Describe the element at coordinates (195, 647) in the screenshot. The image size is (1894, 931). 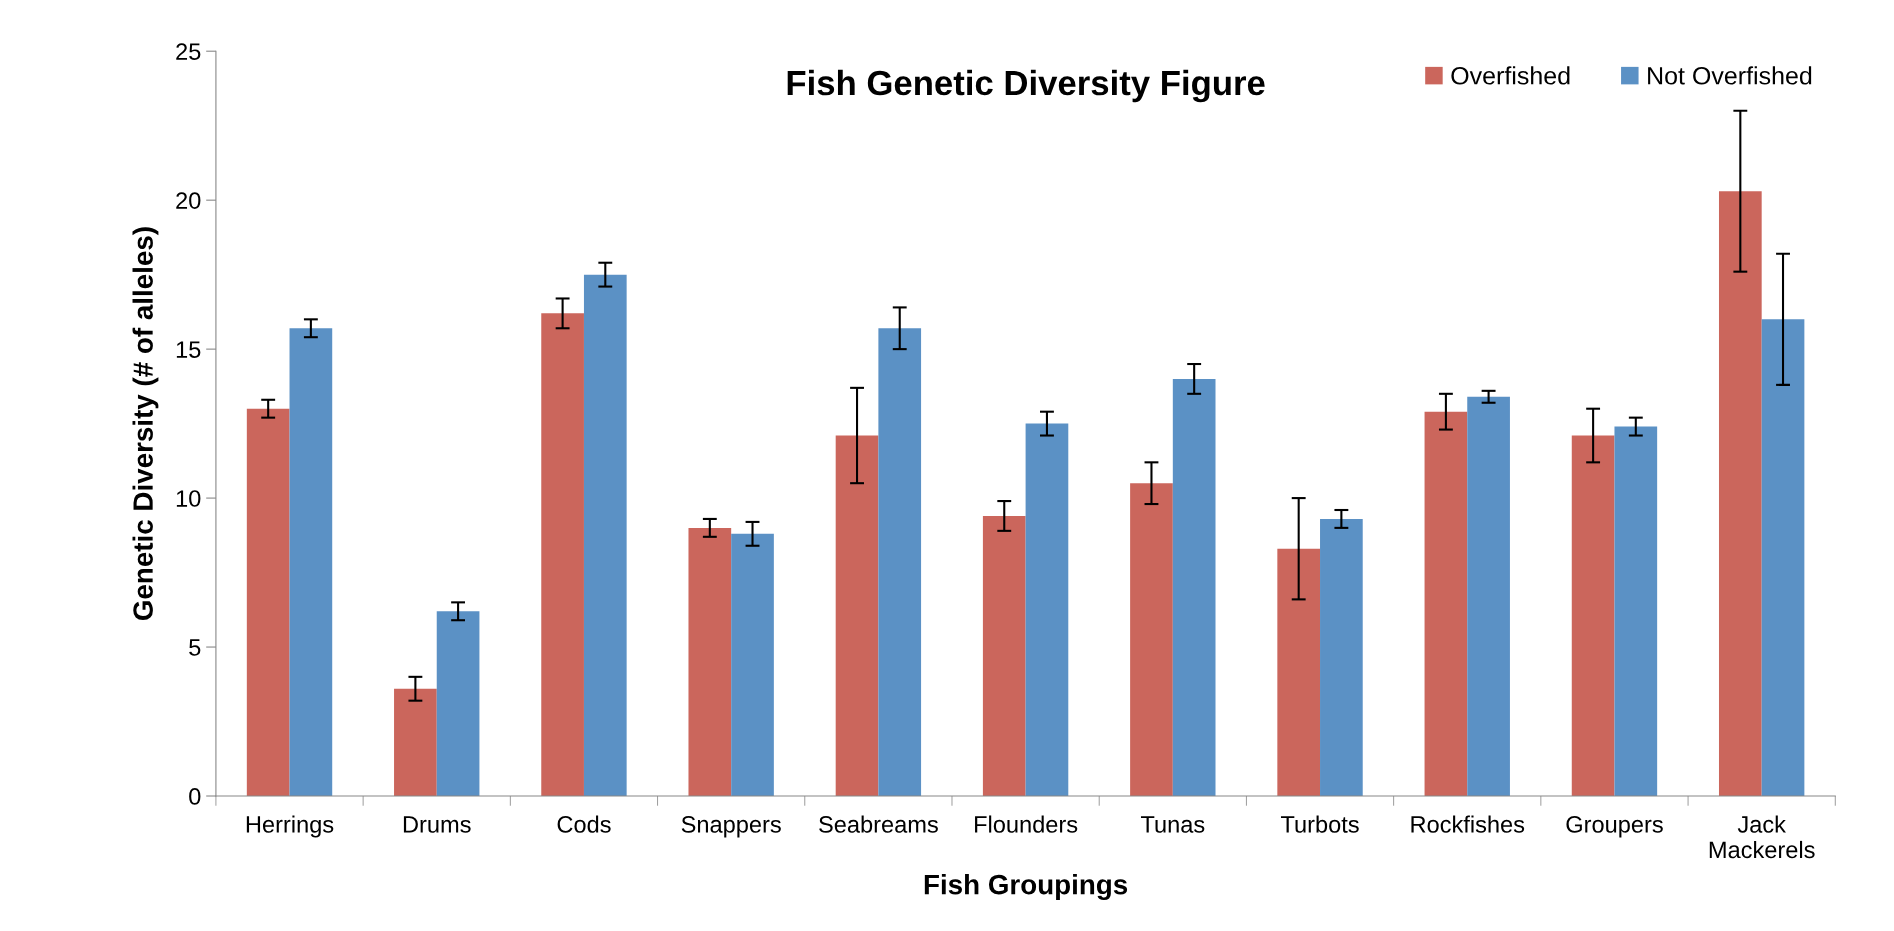
I see `y-tick-label: 5` at that location.